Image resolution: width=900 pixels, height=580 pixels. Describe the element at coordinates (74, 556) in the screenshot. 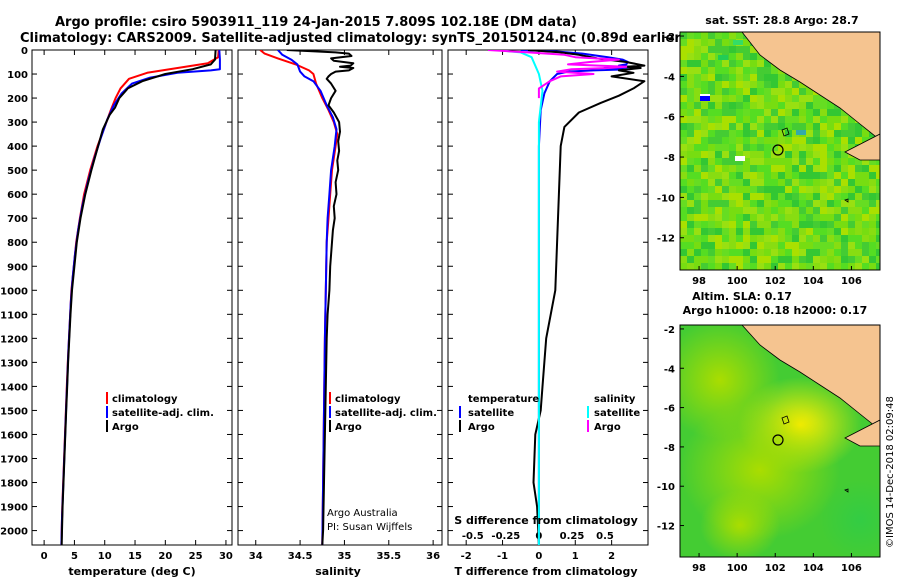

I see `x-tick-label: 5` at that location.